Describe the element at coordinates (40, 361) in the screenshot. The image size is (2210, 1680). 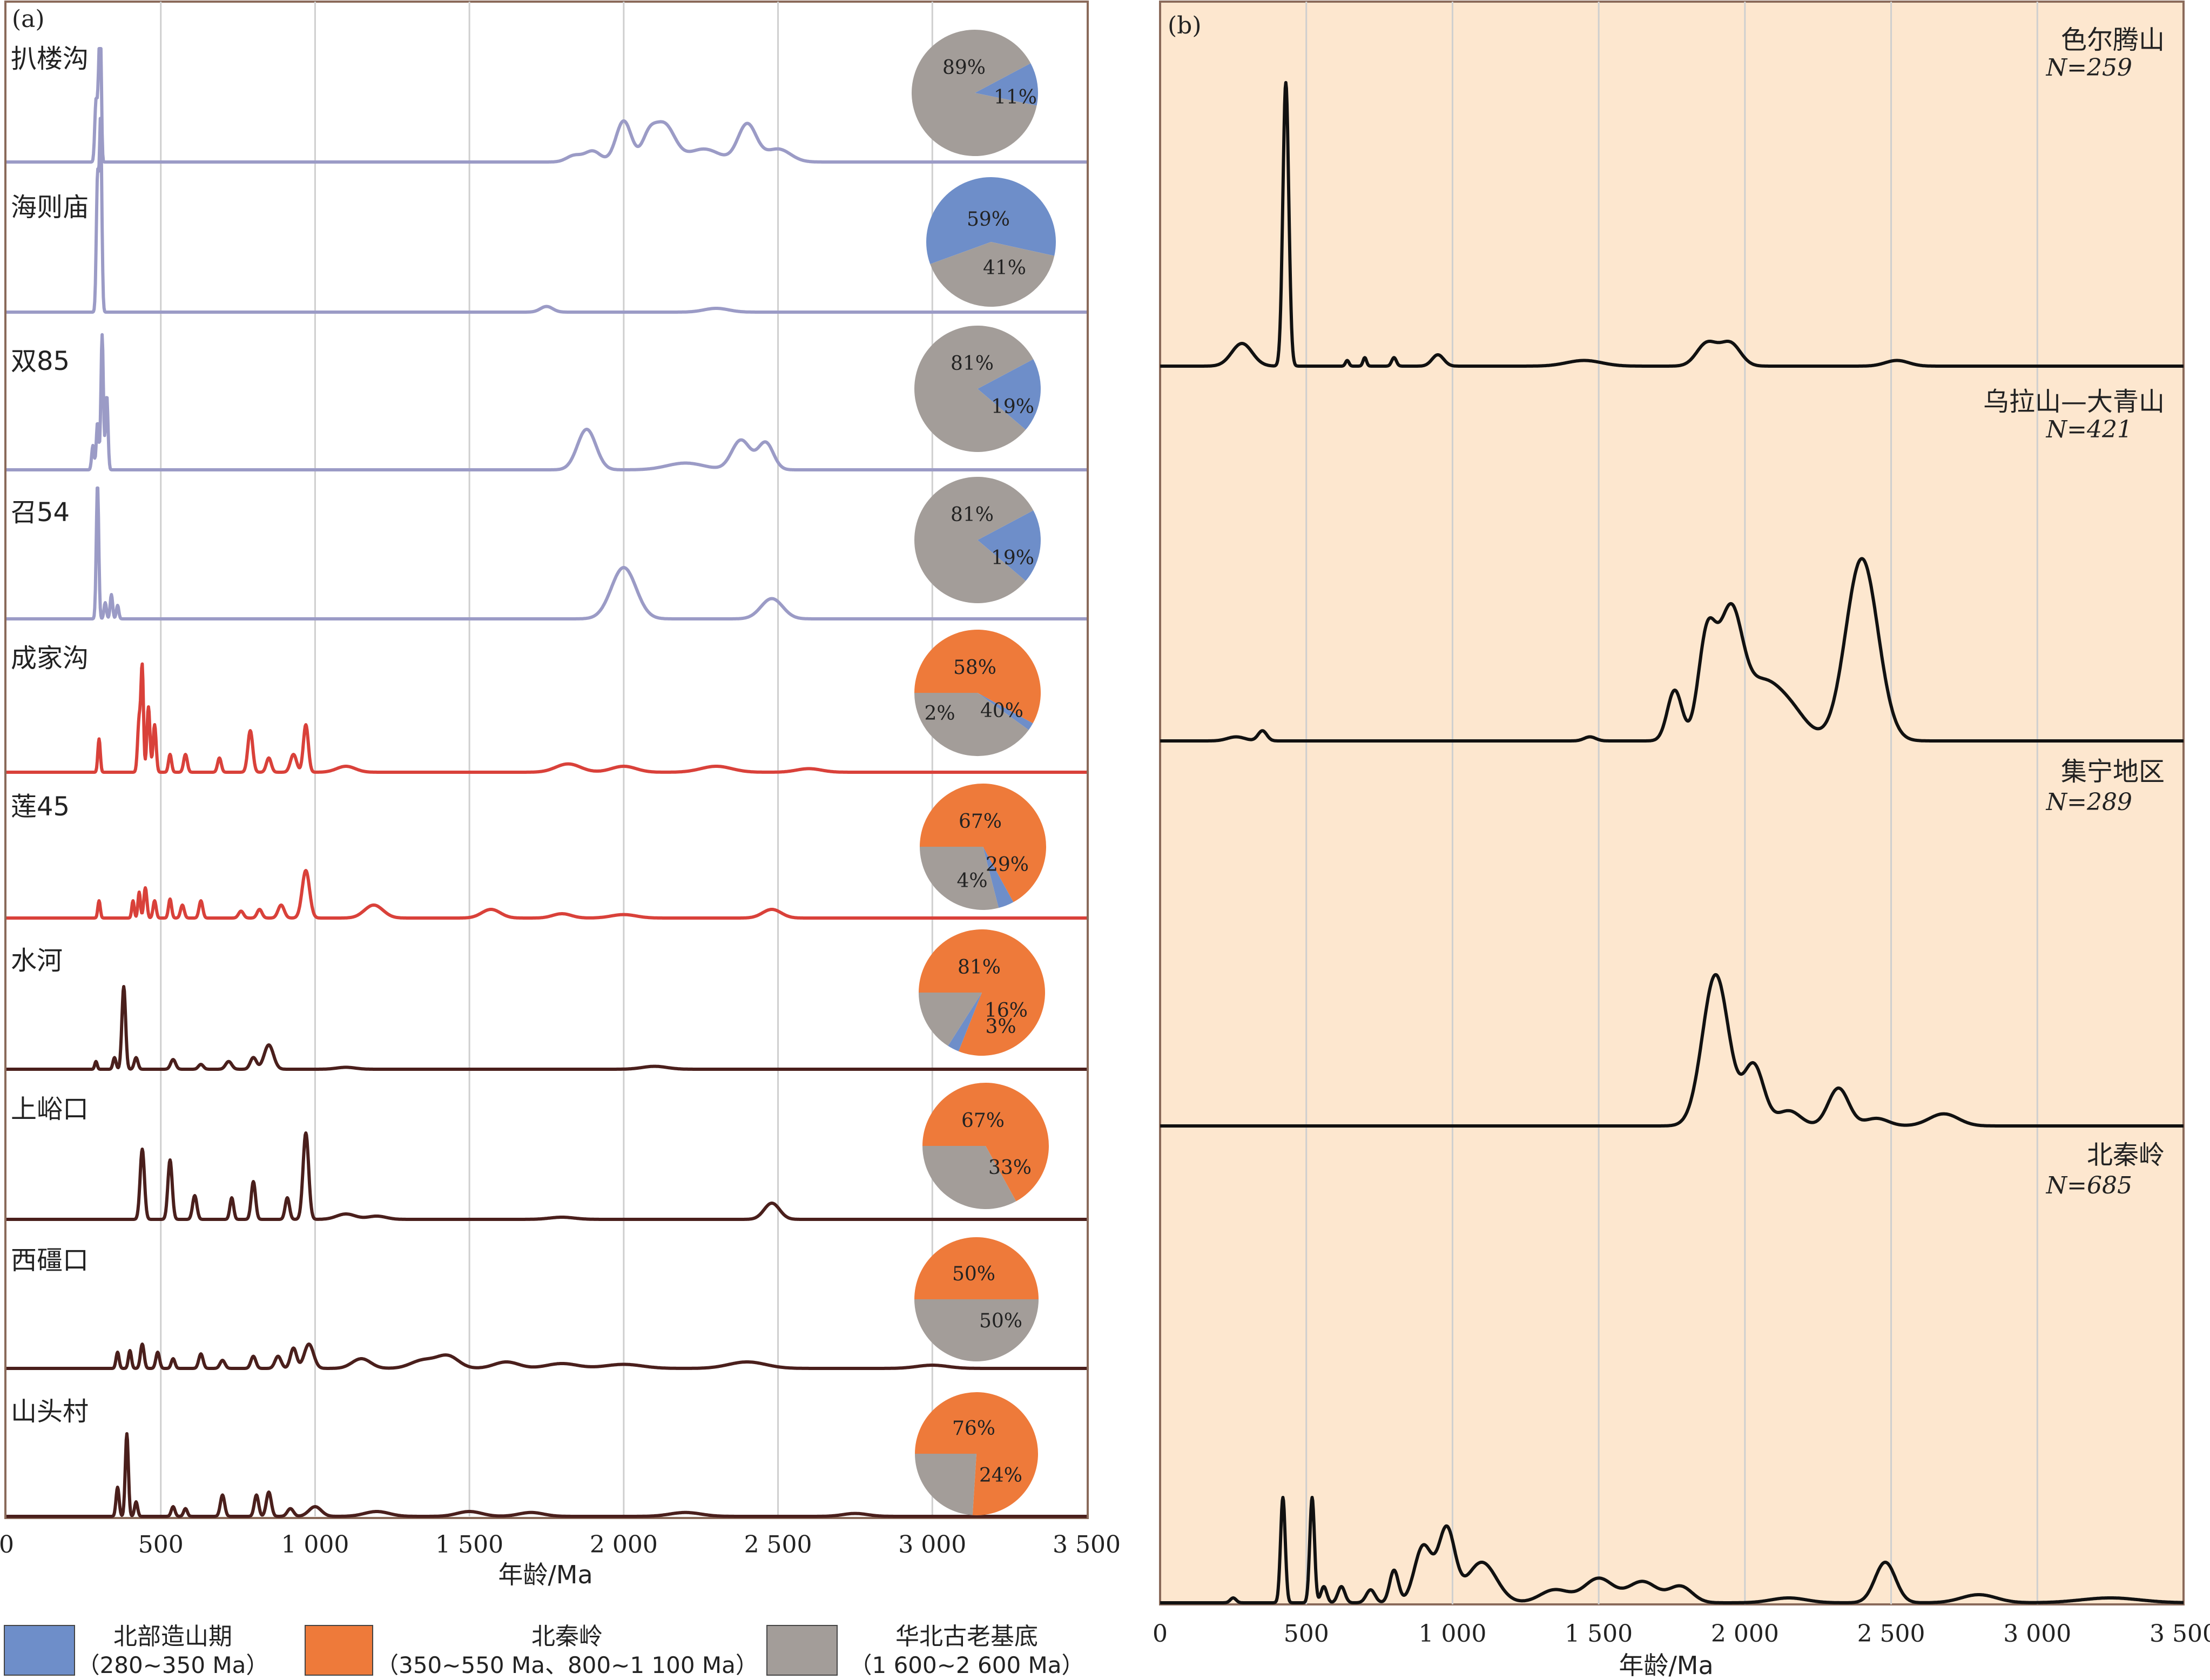
I see `sample-label-2: 双85` at that location.